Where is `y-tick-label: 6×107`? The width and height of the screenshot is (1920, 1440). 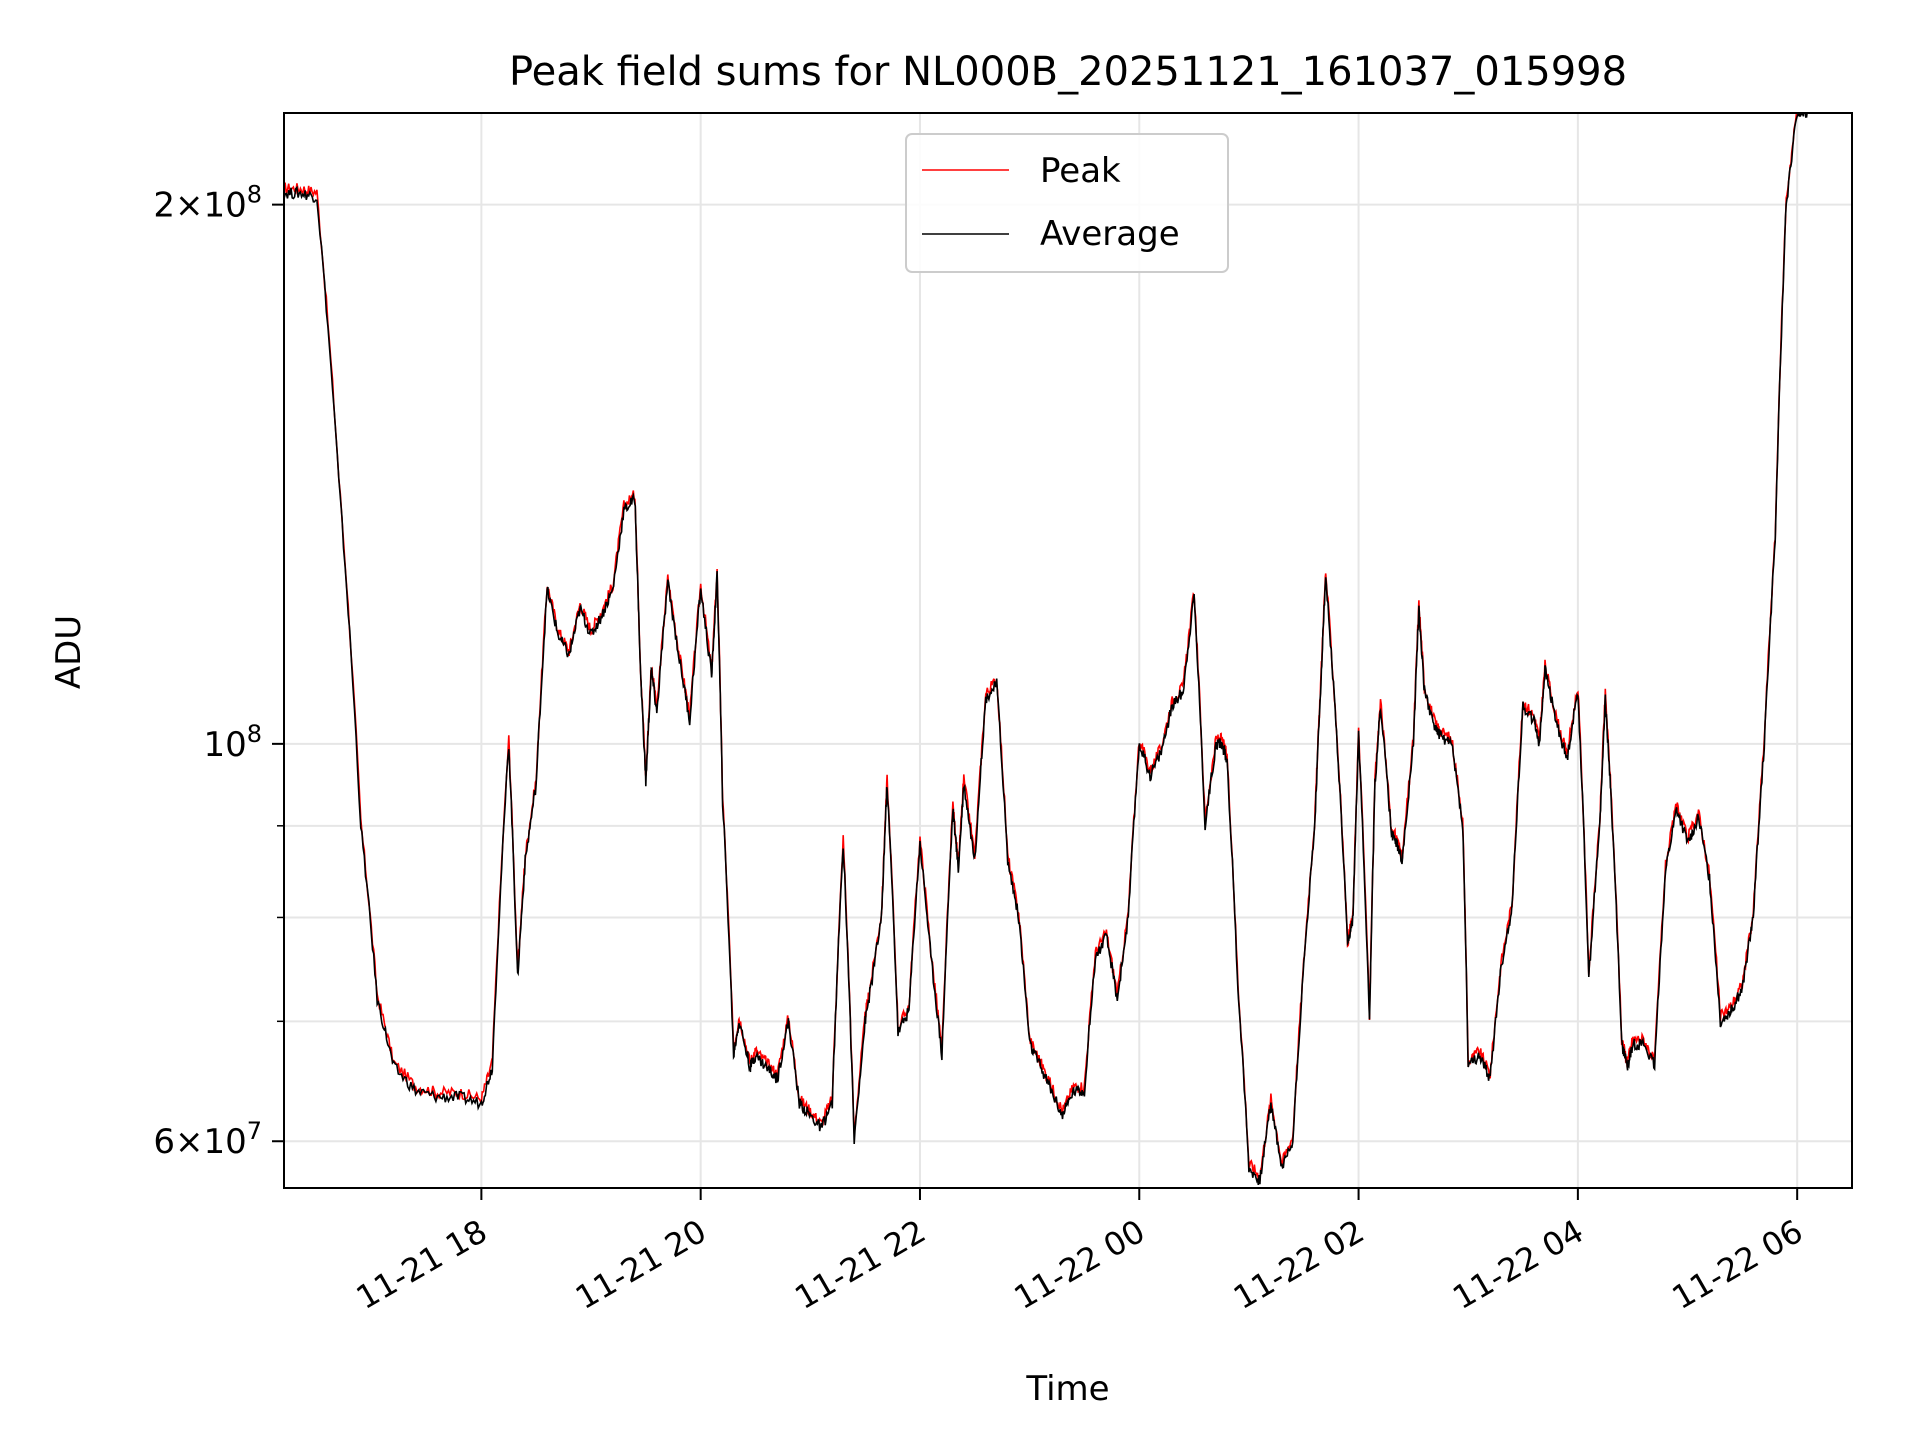 y-tick-label: 6×107 is located at coordinates (207, 1139).